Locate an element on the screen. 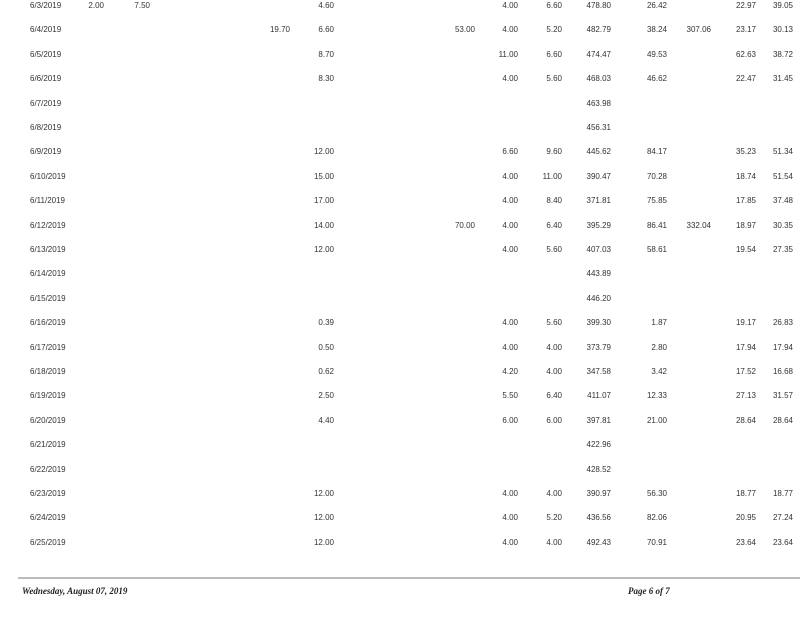 The image size is (800, 620). row-date: 6/19/2019 is located at coordinates (48, 396).